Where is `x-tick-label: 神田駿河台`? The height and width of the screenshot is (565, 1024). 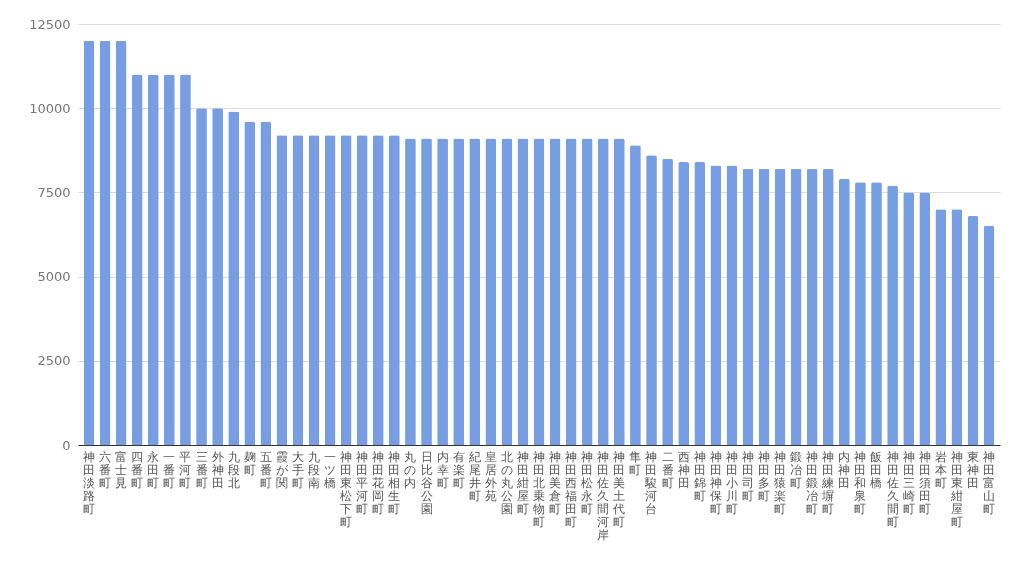 x-tick-label: 神田駿河台 is located at coordinates (651, 482).